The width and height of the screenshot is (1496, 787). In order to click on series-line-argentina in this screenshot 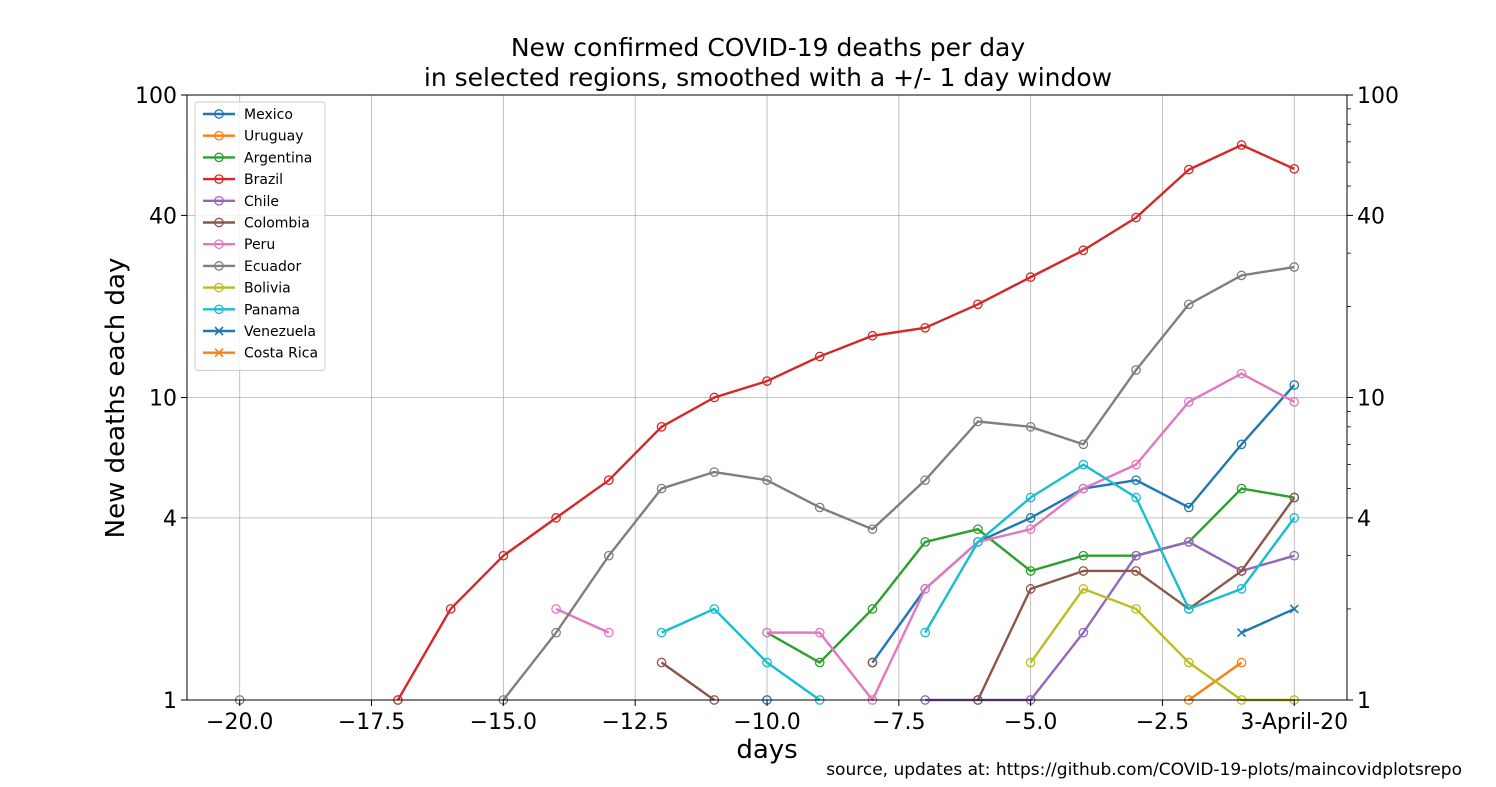, I will do `click(1030, 575)`.